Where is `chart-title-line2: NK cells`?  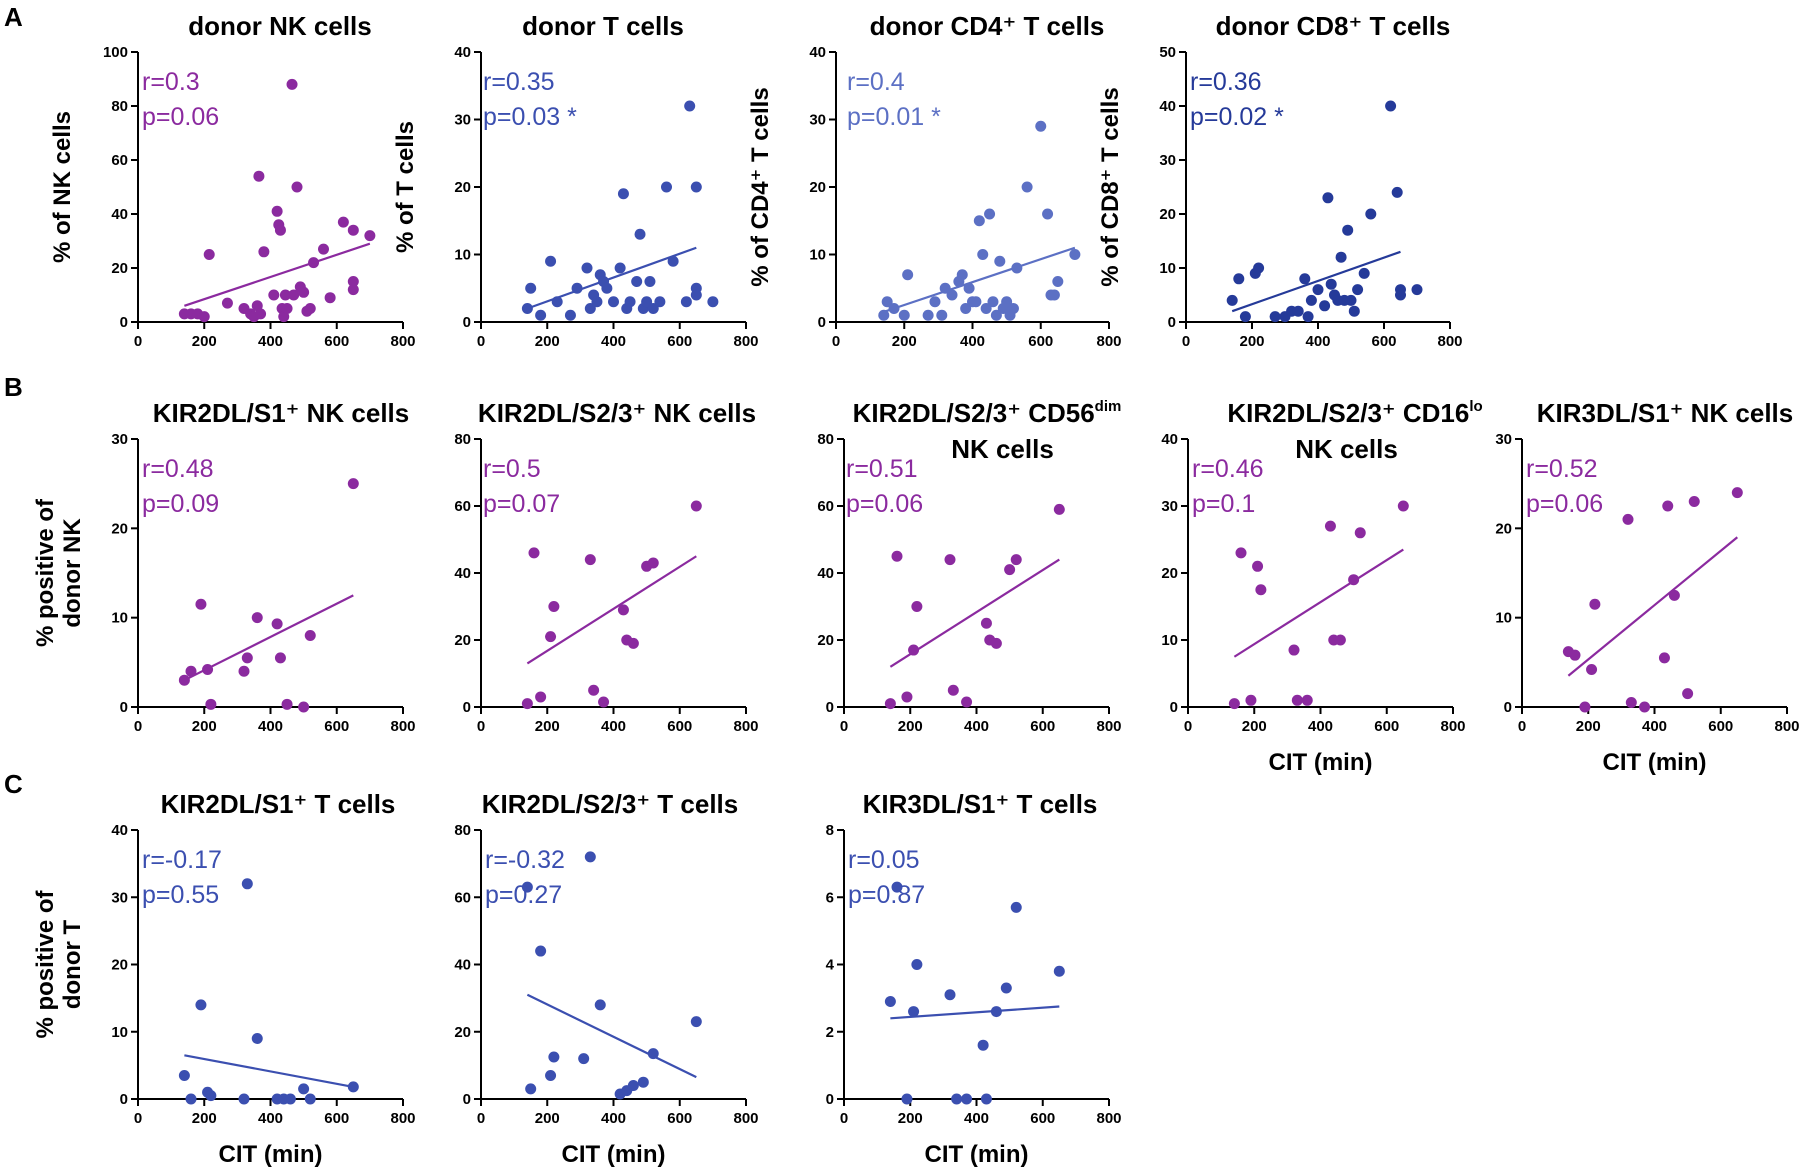 chart-title-line2: NK cells is located at coordinates (1002, 449).